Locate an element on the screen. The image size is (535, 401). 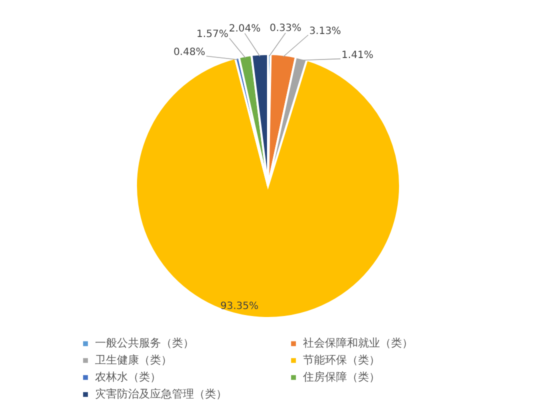
data-label: 93.35% is located at coordinates (239, 306).